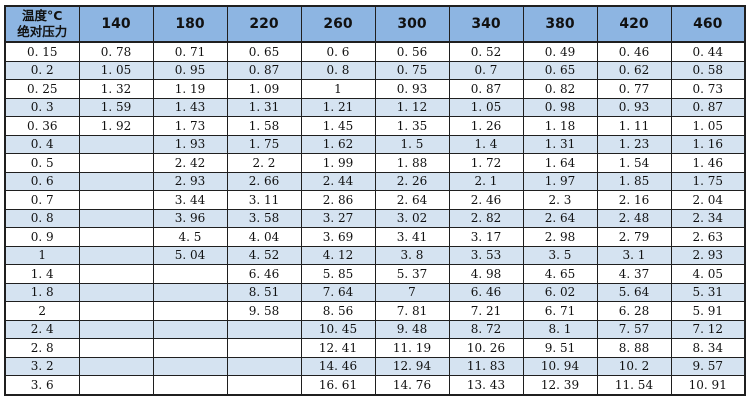 This screenshot has height=413, width=750. I want to click on value-cell: 0. 98, so click(560, 107).